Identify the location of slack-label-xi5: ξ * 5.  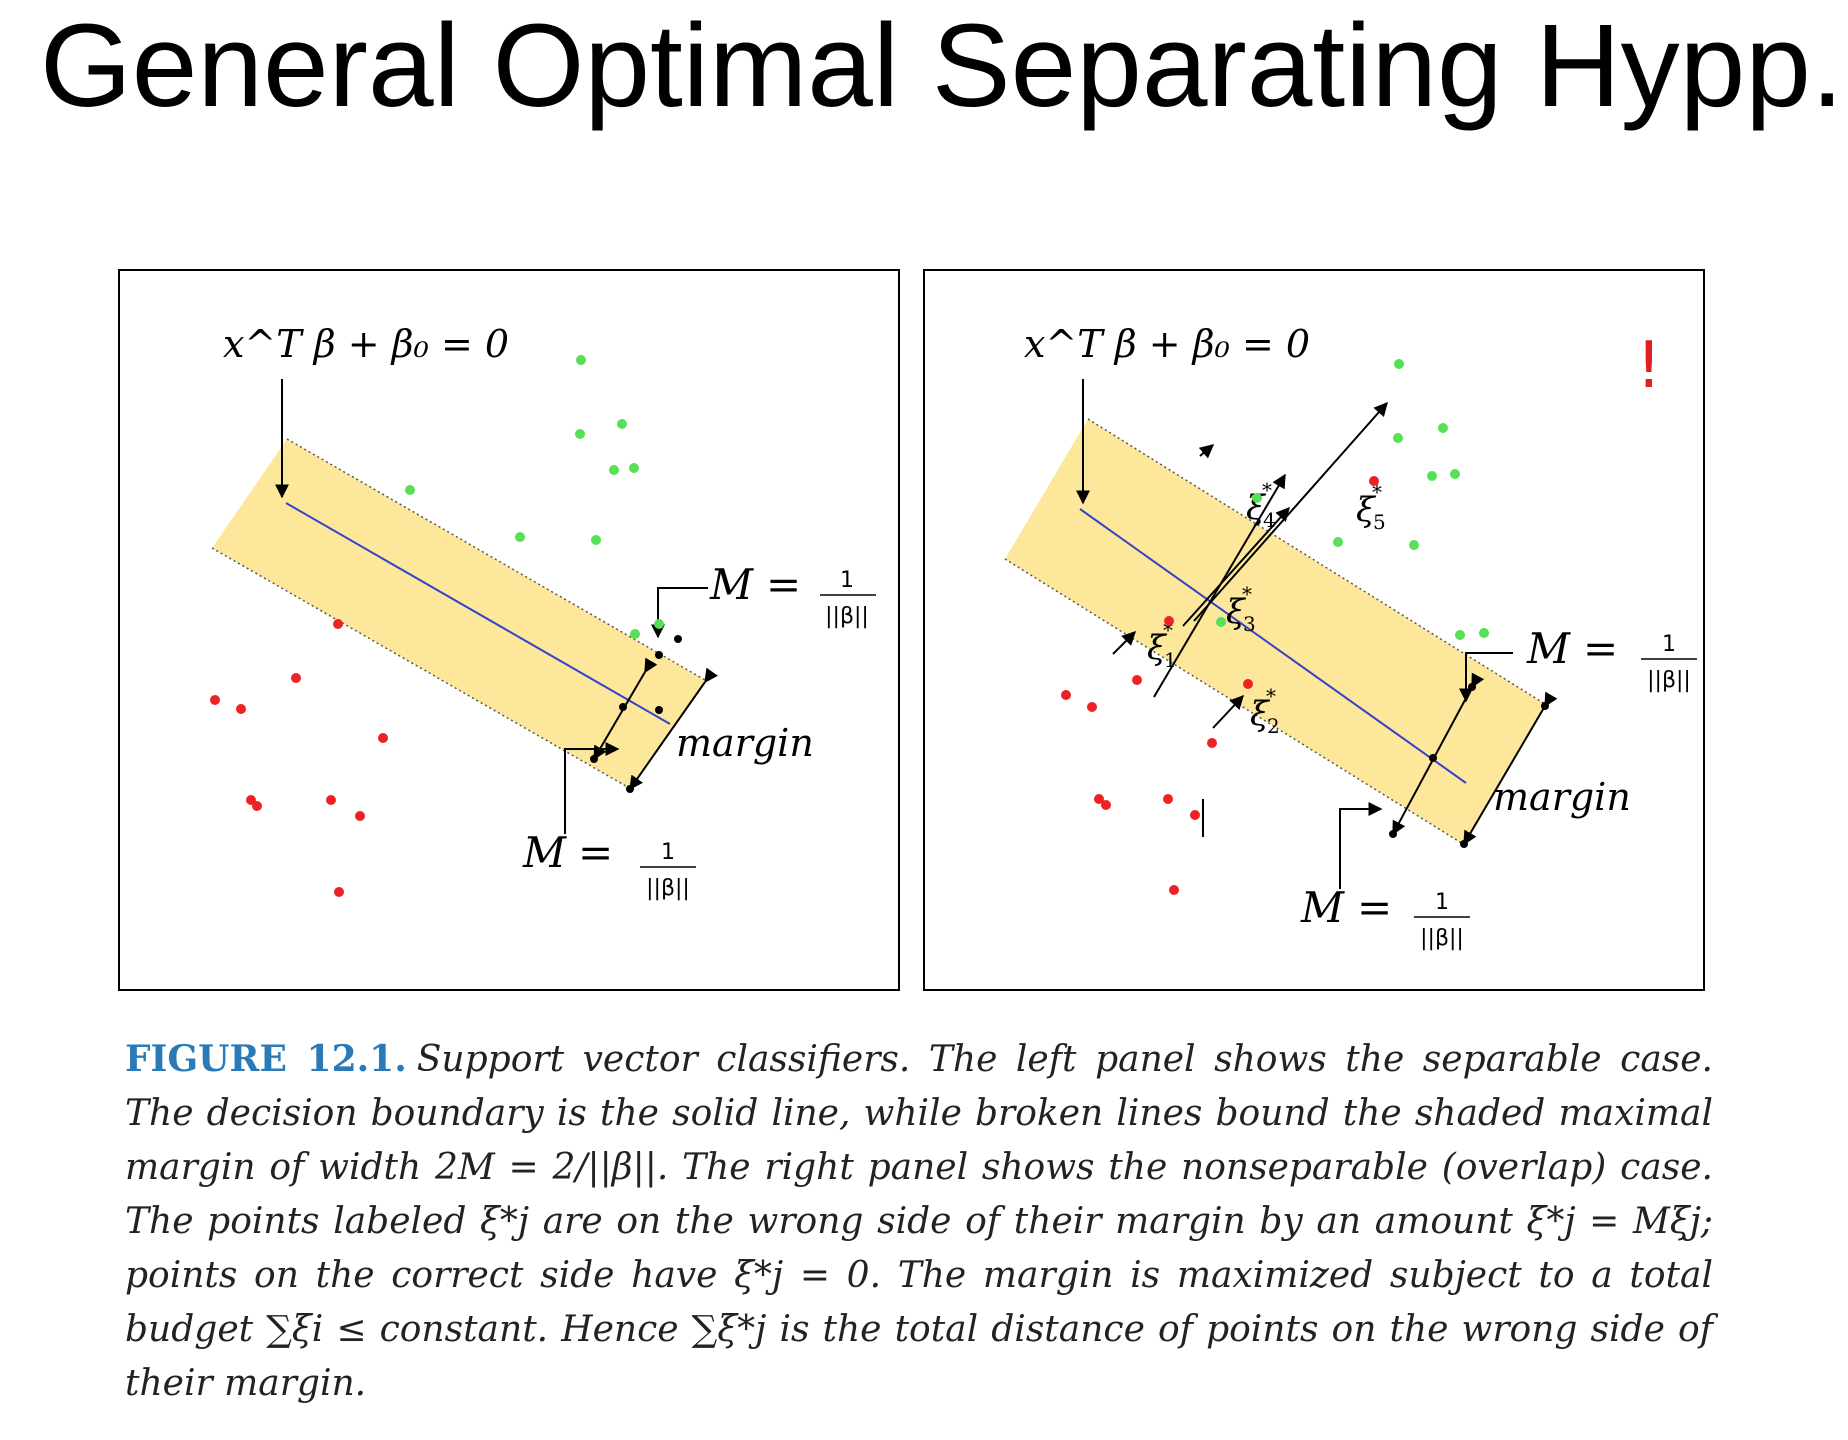
(1371, 507).